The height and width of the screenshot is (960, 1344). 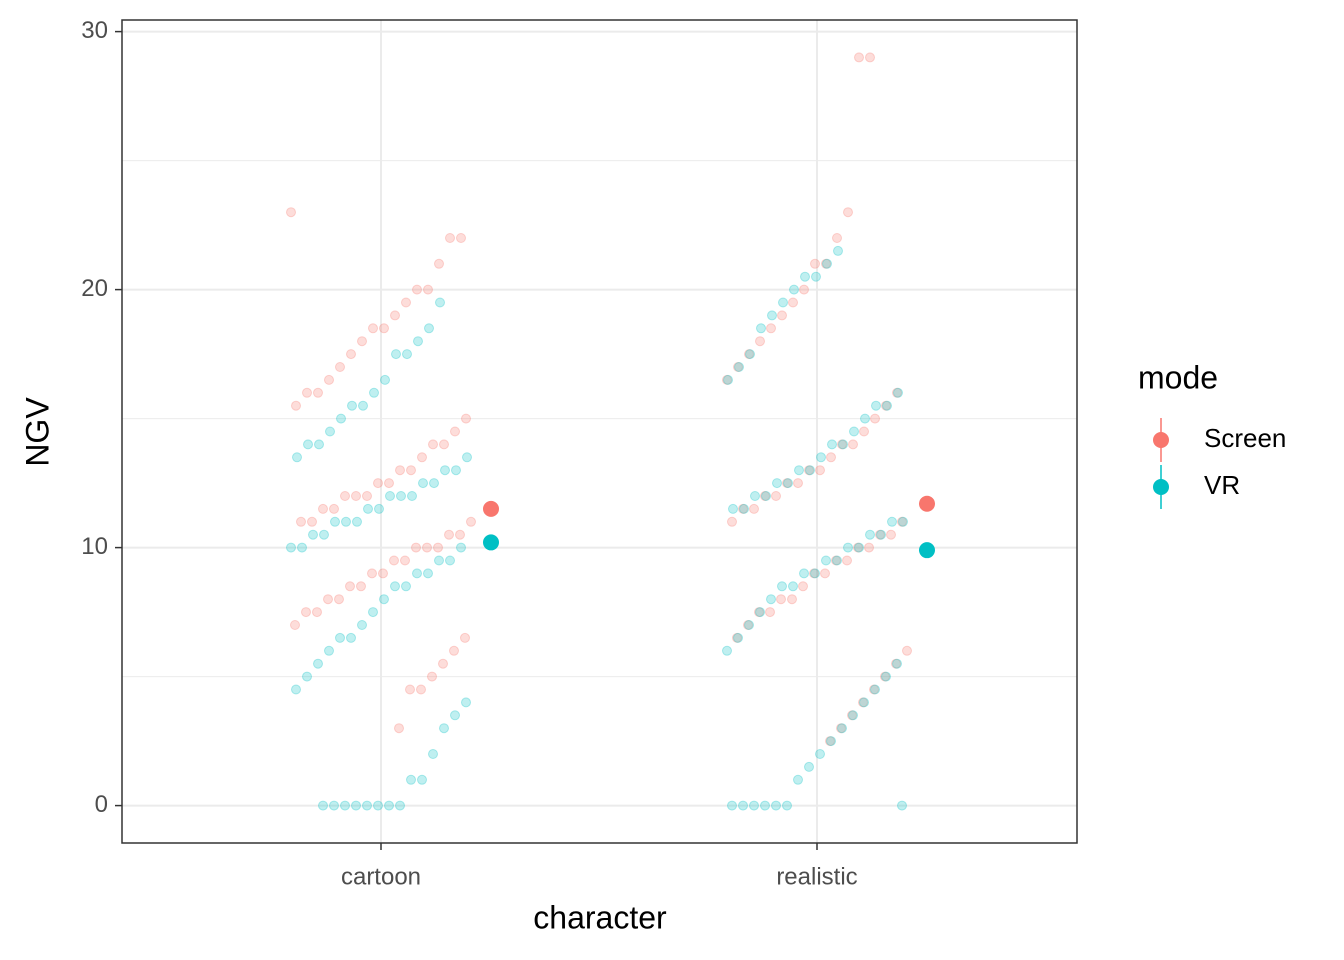 I want to click on mean-point, so click(x=491, y=508).